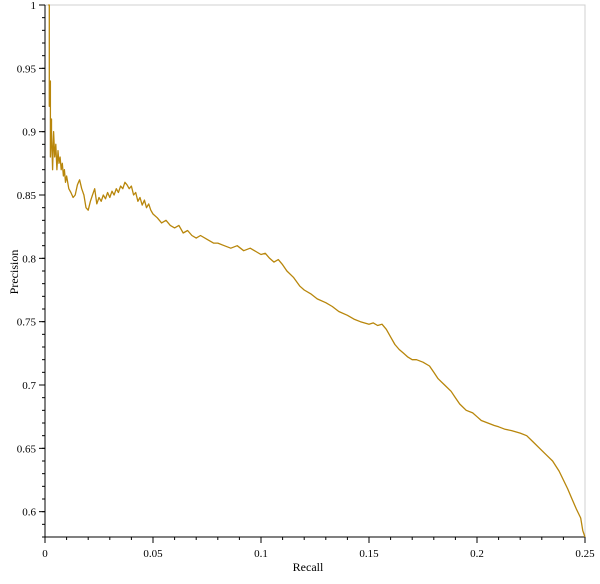 This screenshot has height=584, width=600. Describe the element at coordinates (27, 449) in the screenshot. I see `y-tick-label: 0.65` at that location.